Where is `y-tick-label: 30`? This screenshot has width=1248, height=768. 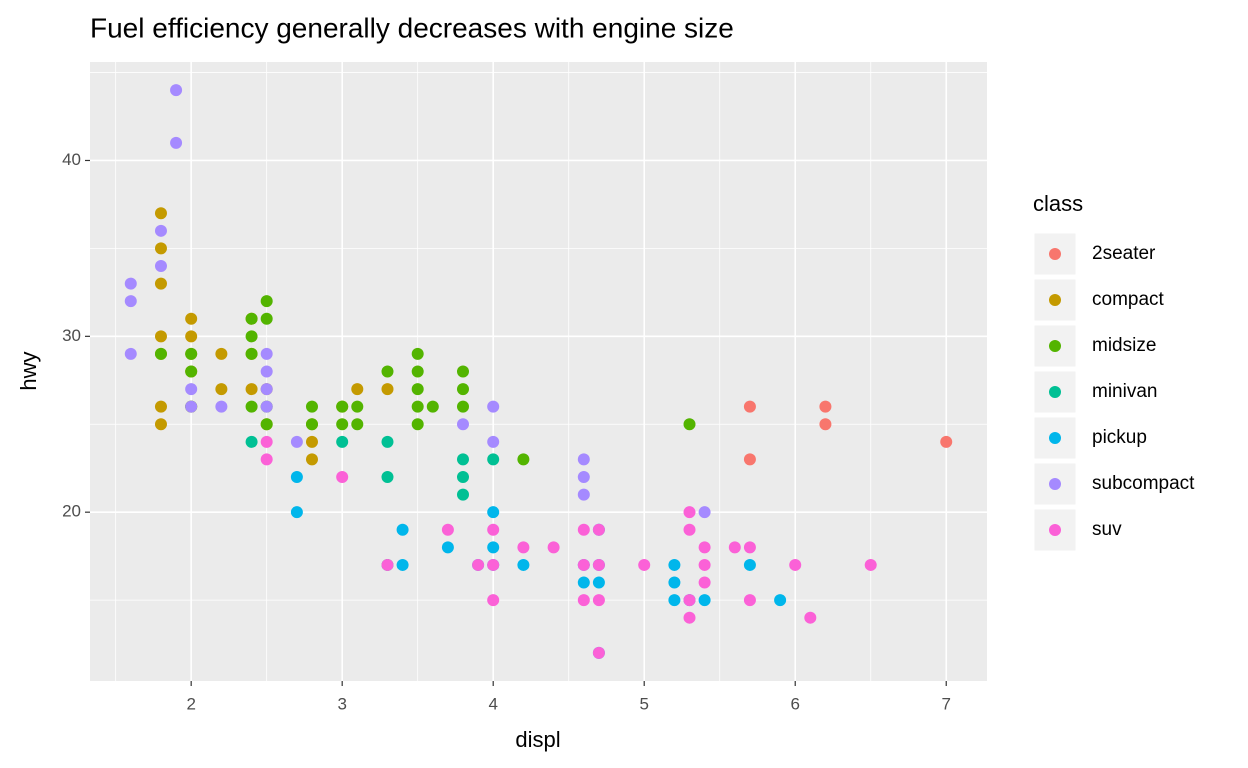 y-tick-label: 30 is located at coordinates (71, 335).